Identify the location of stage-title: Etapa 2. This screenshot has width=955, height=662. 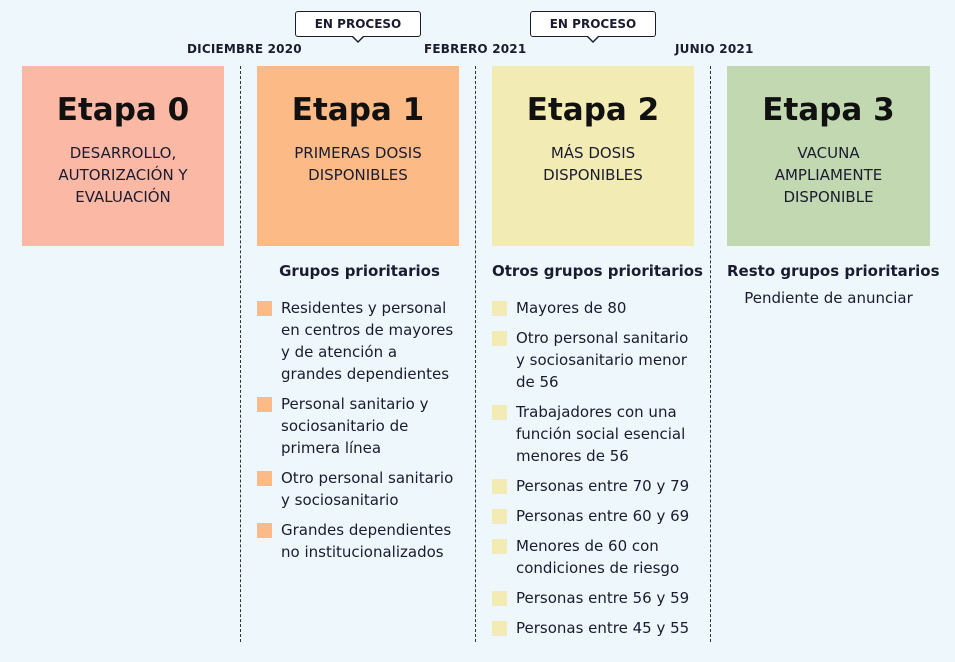
(593, 110).